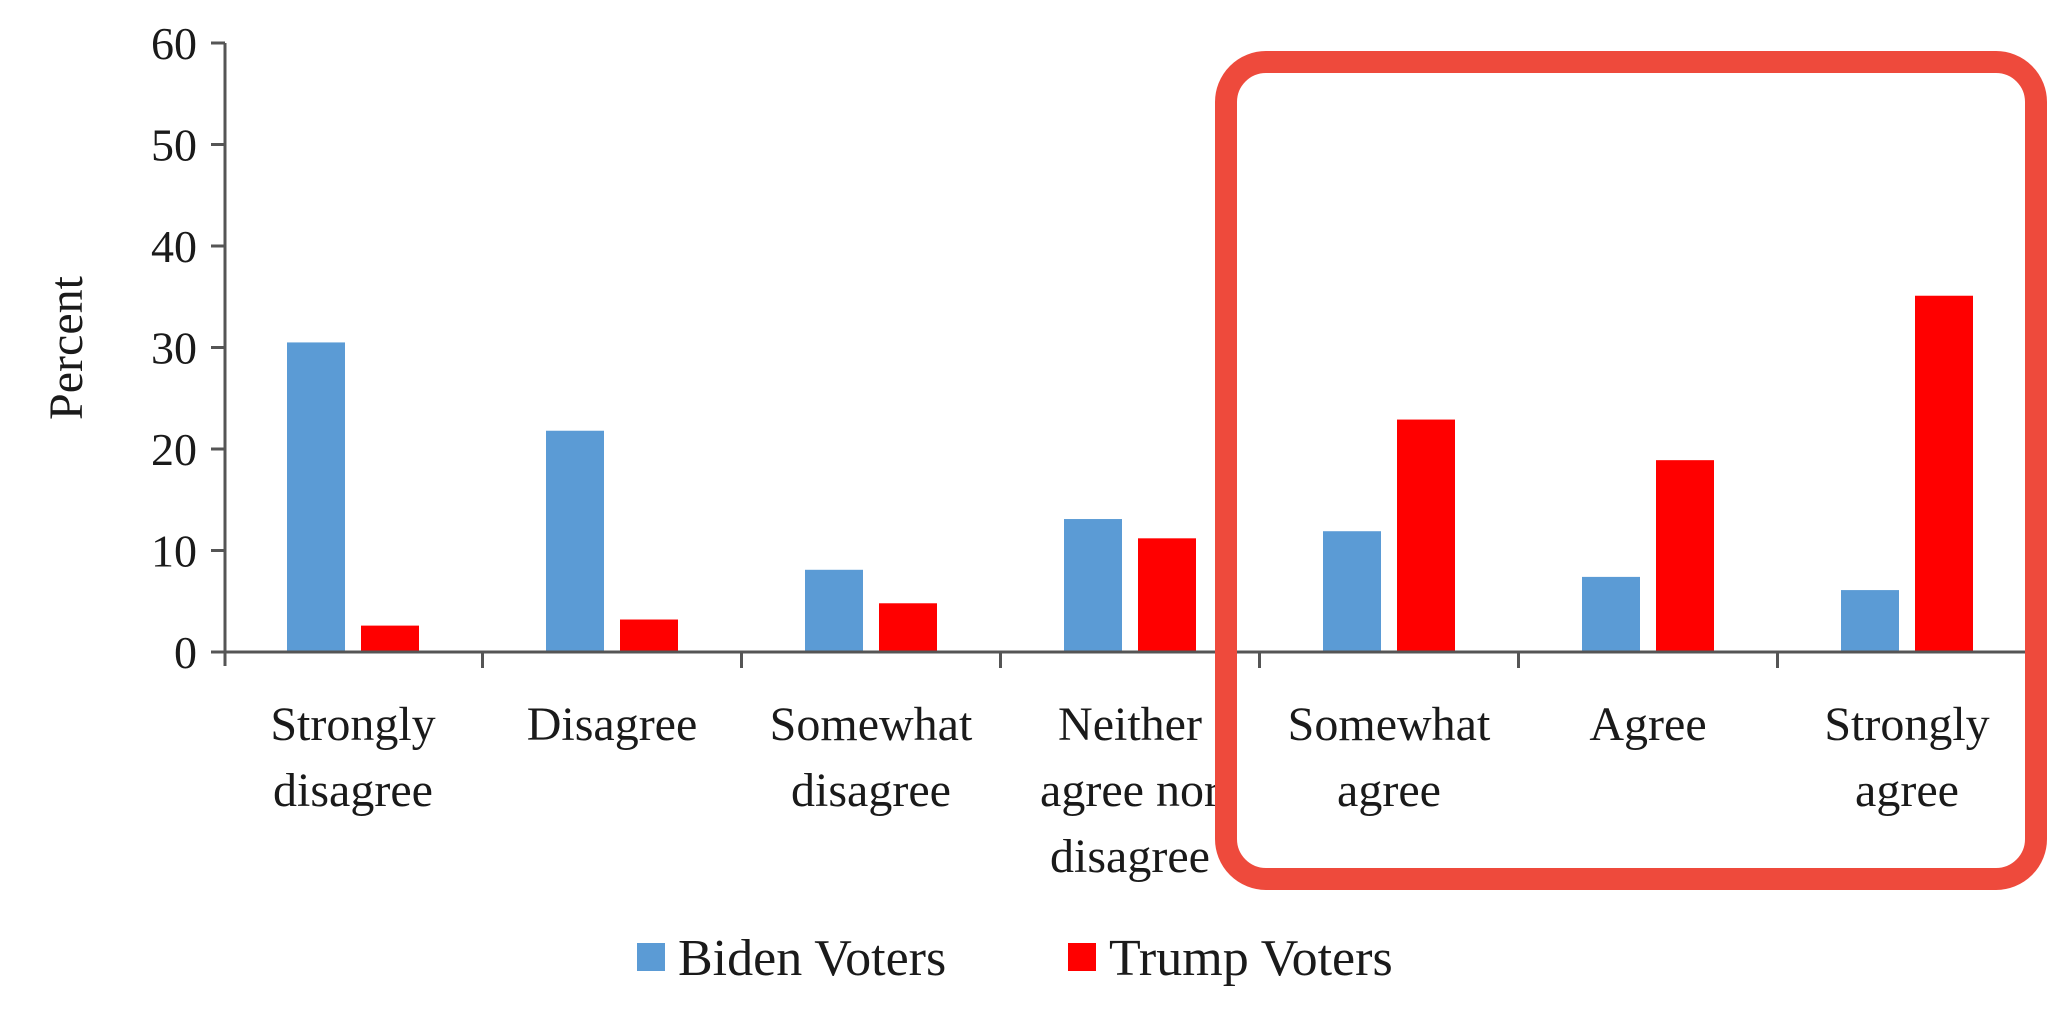 This screenshot has height=1009, width=2048. What do you see at coordinates (174, 348) in the screenshot?
I see `y-tick-label: 30` at bounding box center [174, 348].